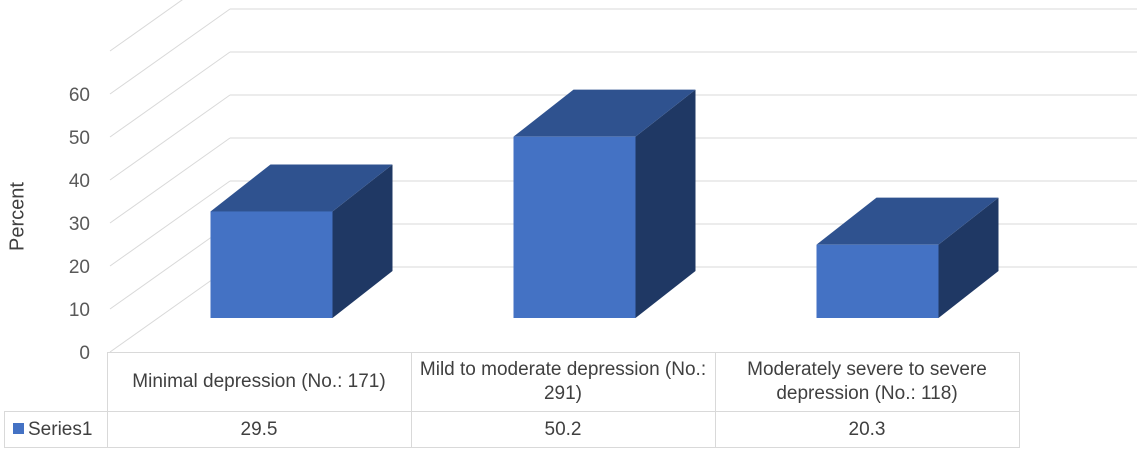 This screenshot has height=450, width=1140. Describe the element at coordinates (170, 309) in the screenshot. I see `floor-edge-line` at that location.